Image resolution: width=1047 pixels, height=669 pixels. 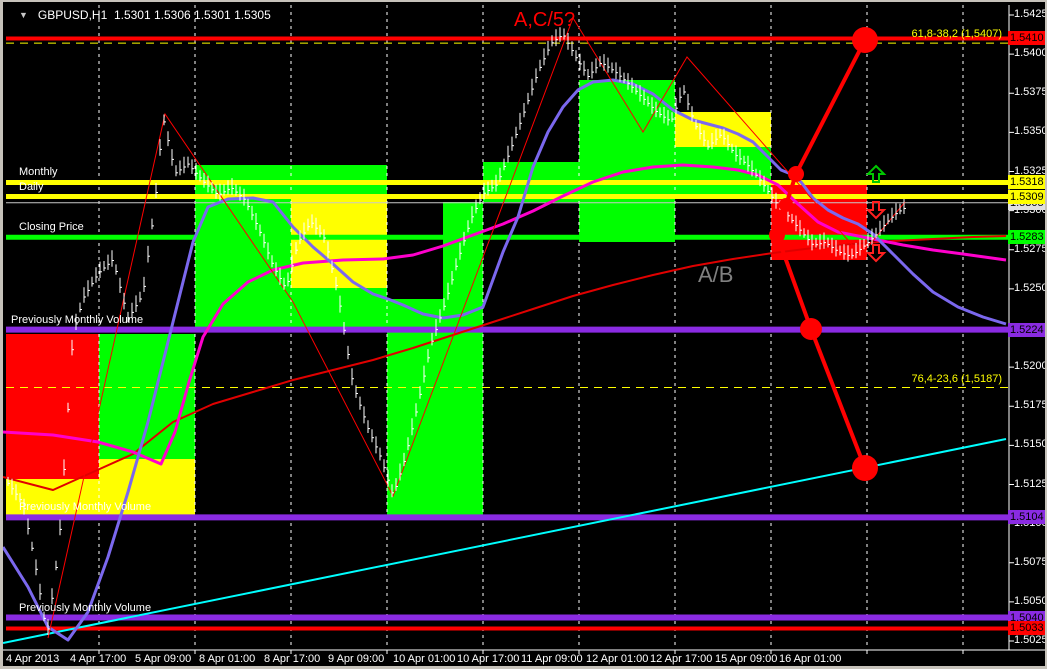 What do you see at coordinates (1030, 640) in the screenshot?
I see `price-tick-label: 1.5025` at bounding box center [1030, 640].